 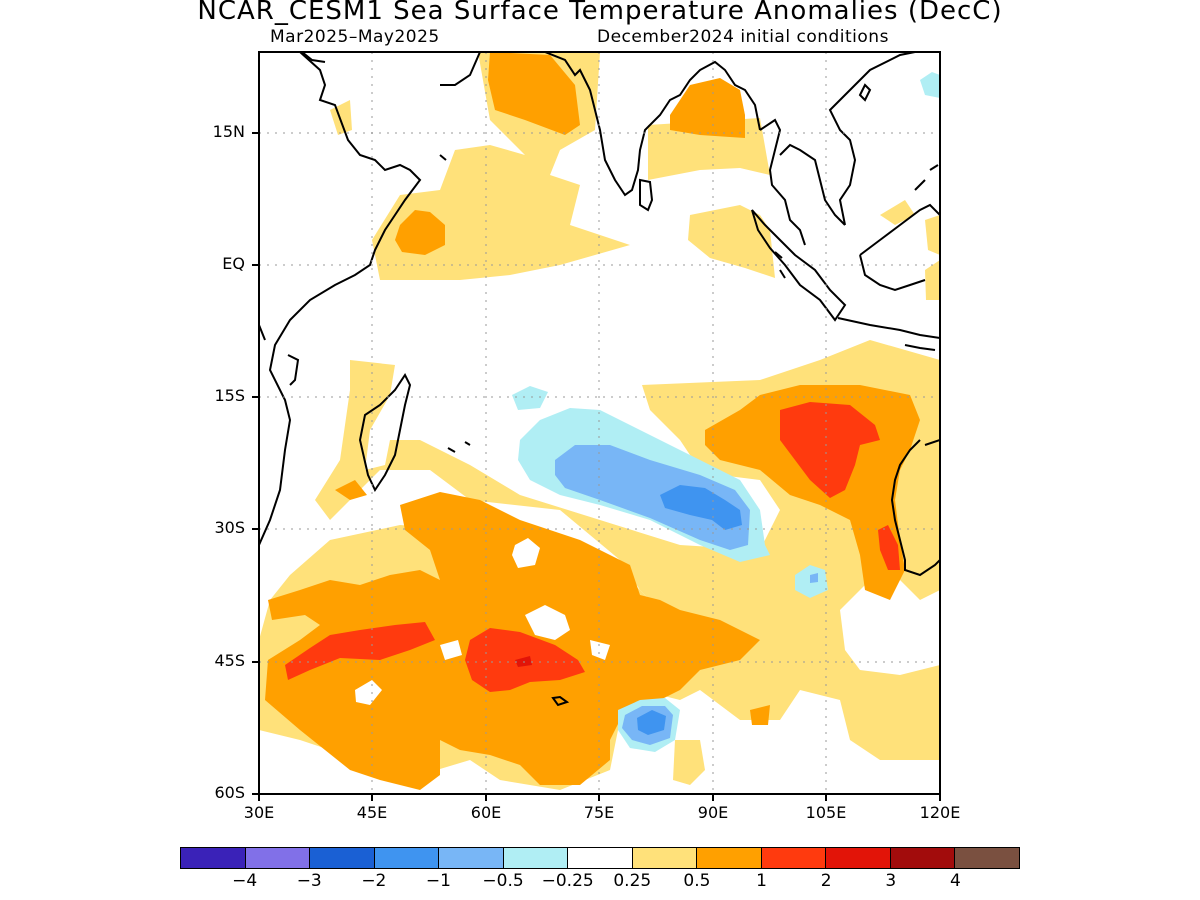 What do you see at coordinates (713, 812) in the screenshot?
I see `lon-label-90e: 90E` at bounding box center [713, 812].